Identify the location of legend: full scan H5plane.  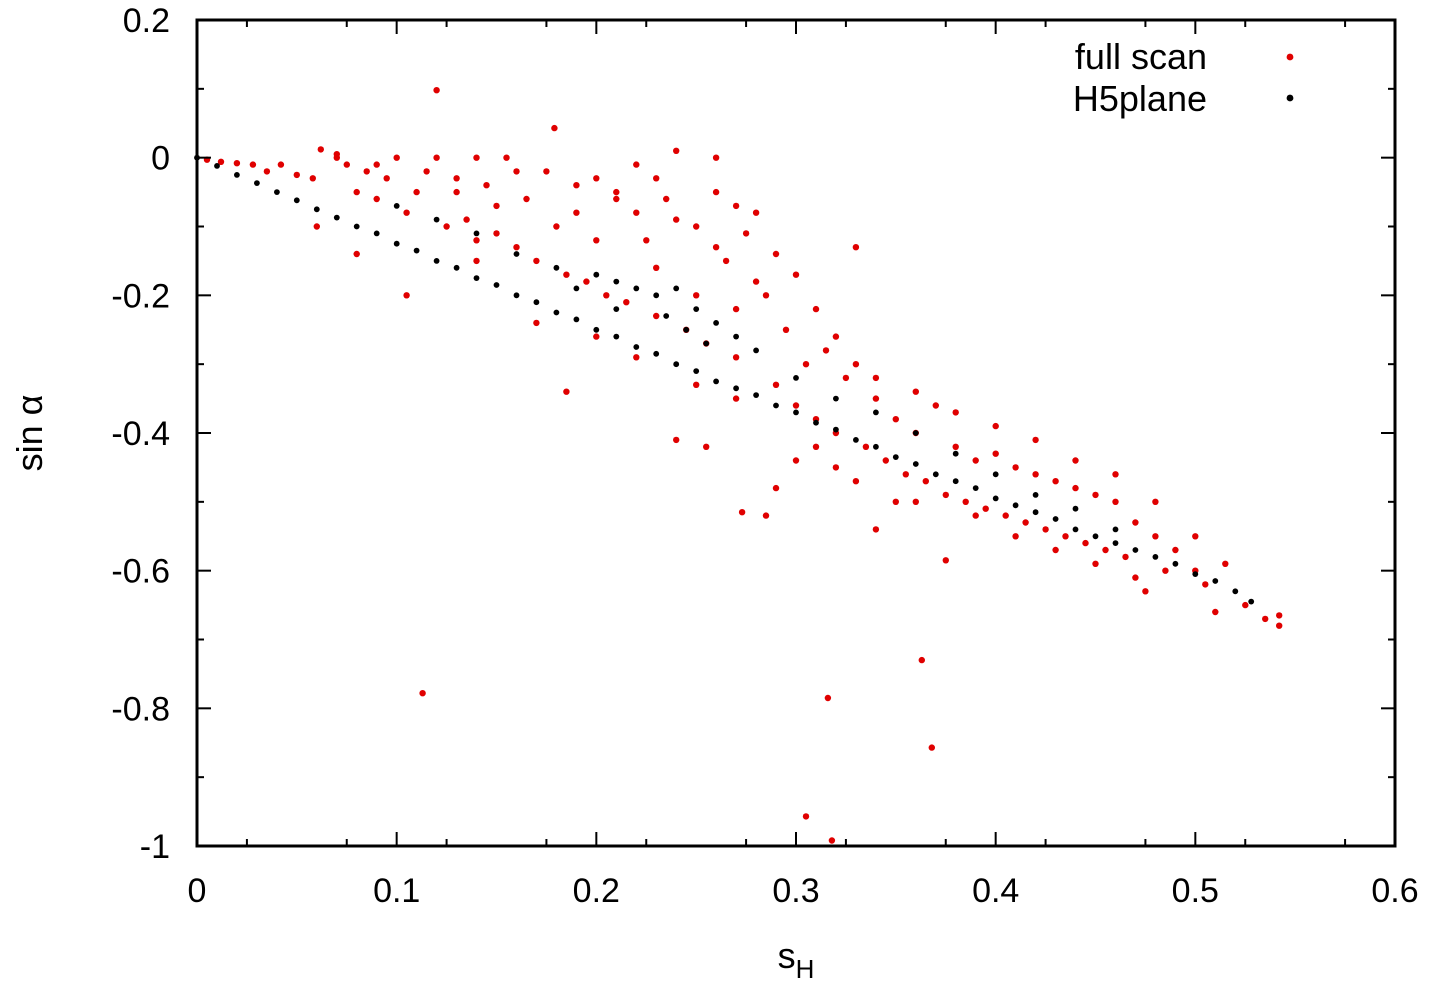
(1183, 77).